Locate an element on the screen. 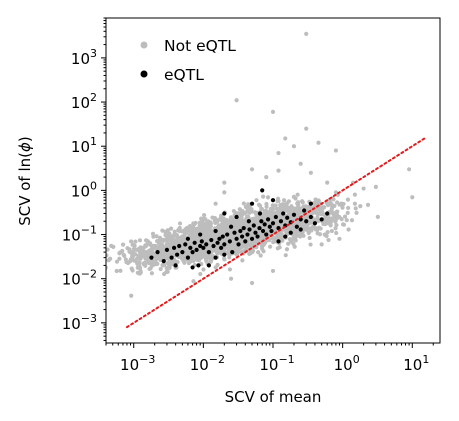 Image resolution: width=459 pixels, height=421 pixels. legend-marker-eqtl is located at coordinates (144, 74).